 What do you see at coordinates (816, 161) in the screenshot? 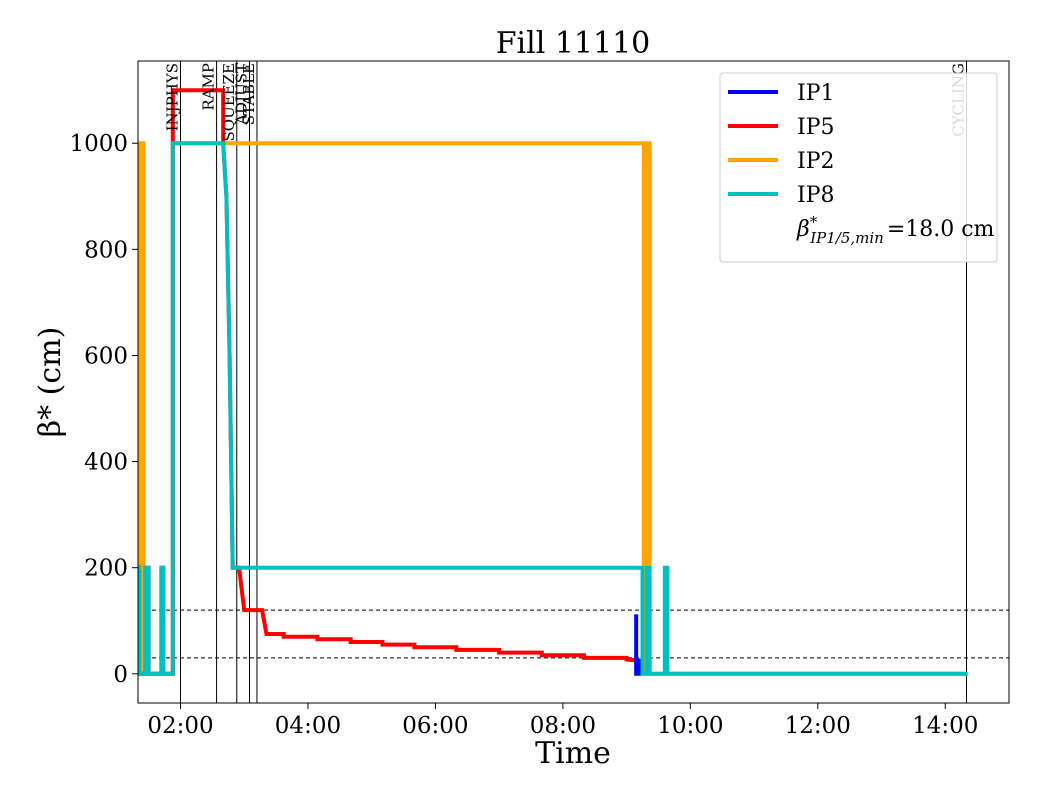
I see `legend-label-ip2: IP2` at bounding box center [816, 161].